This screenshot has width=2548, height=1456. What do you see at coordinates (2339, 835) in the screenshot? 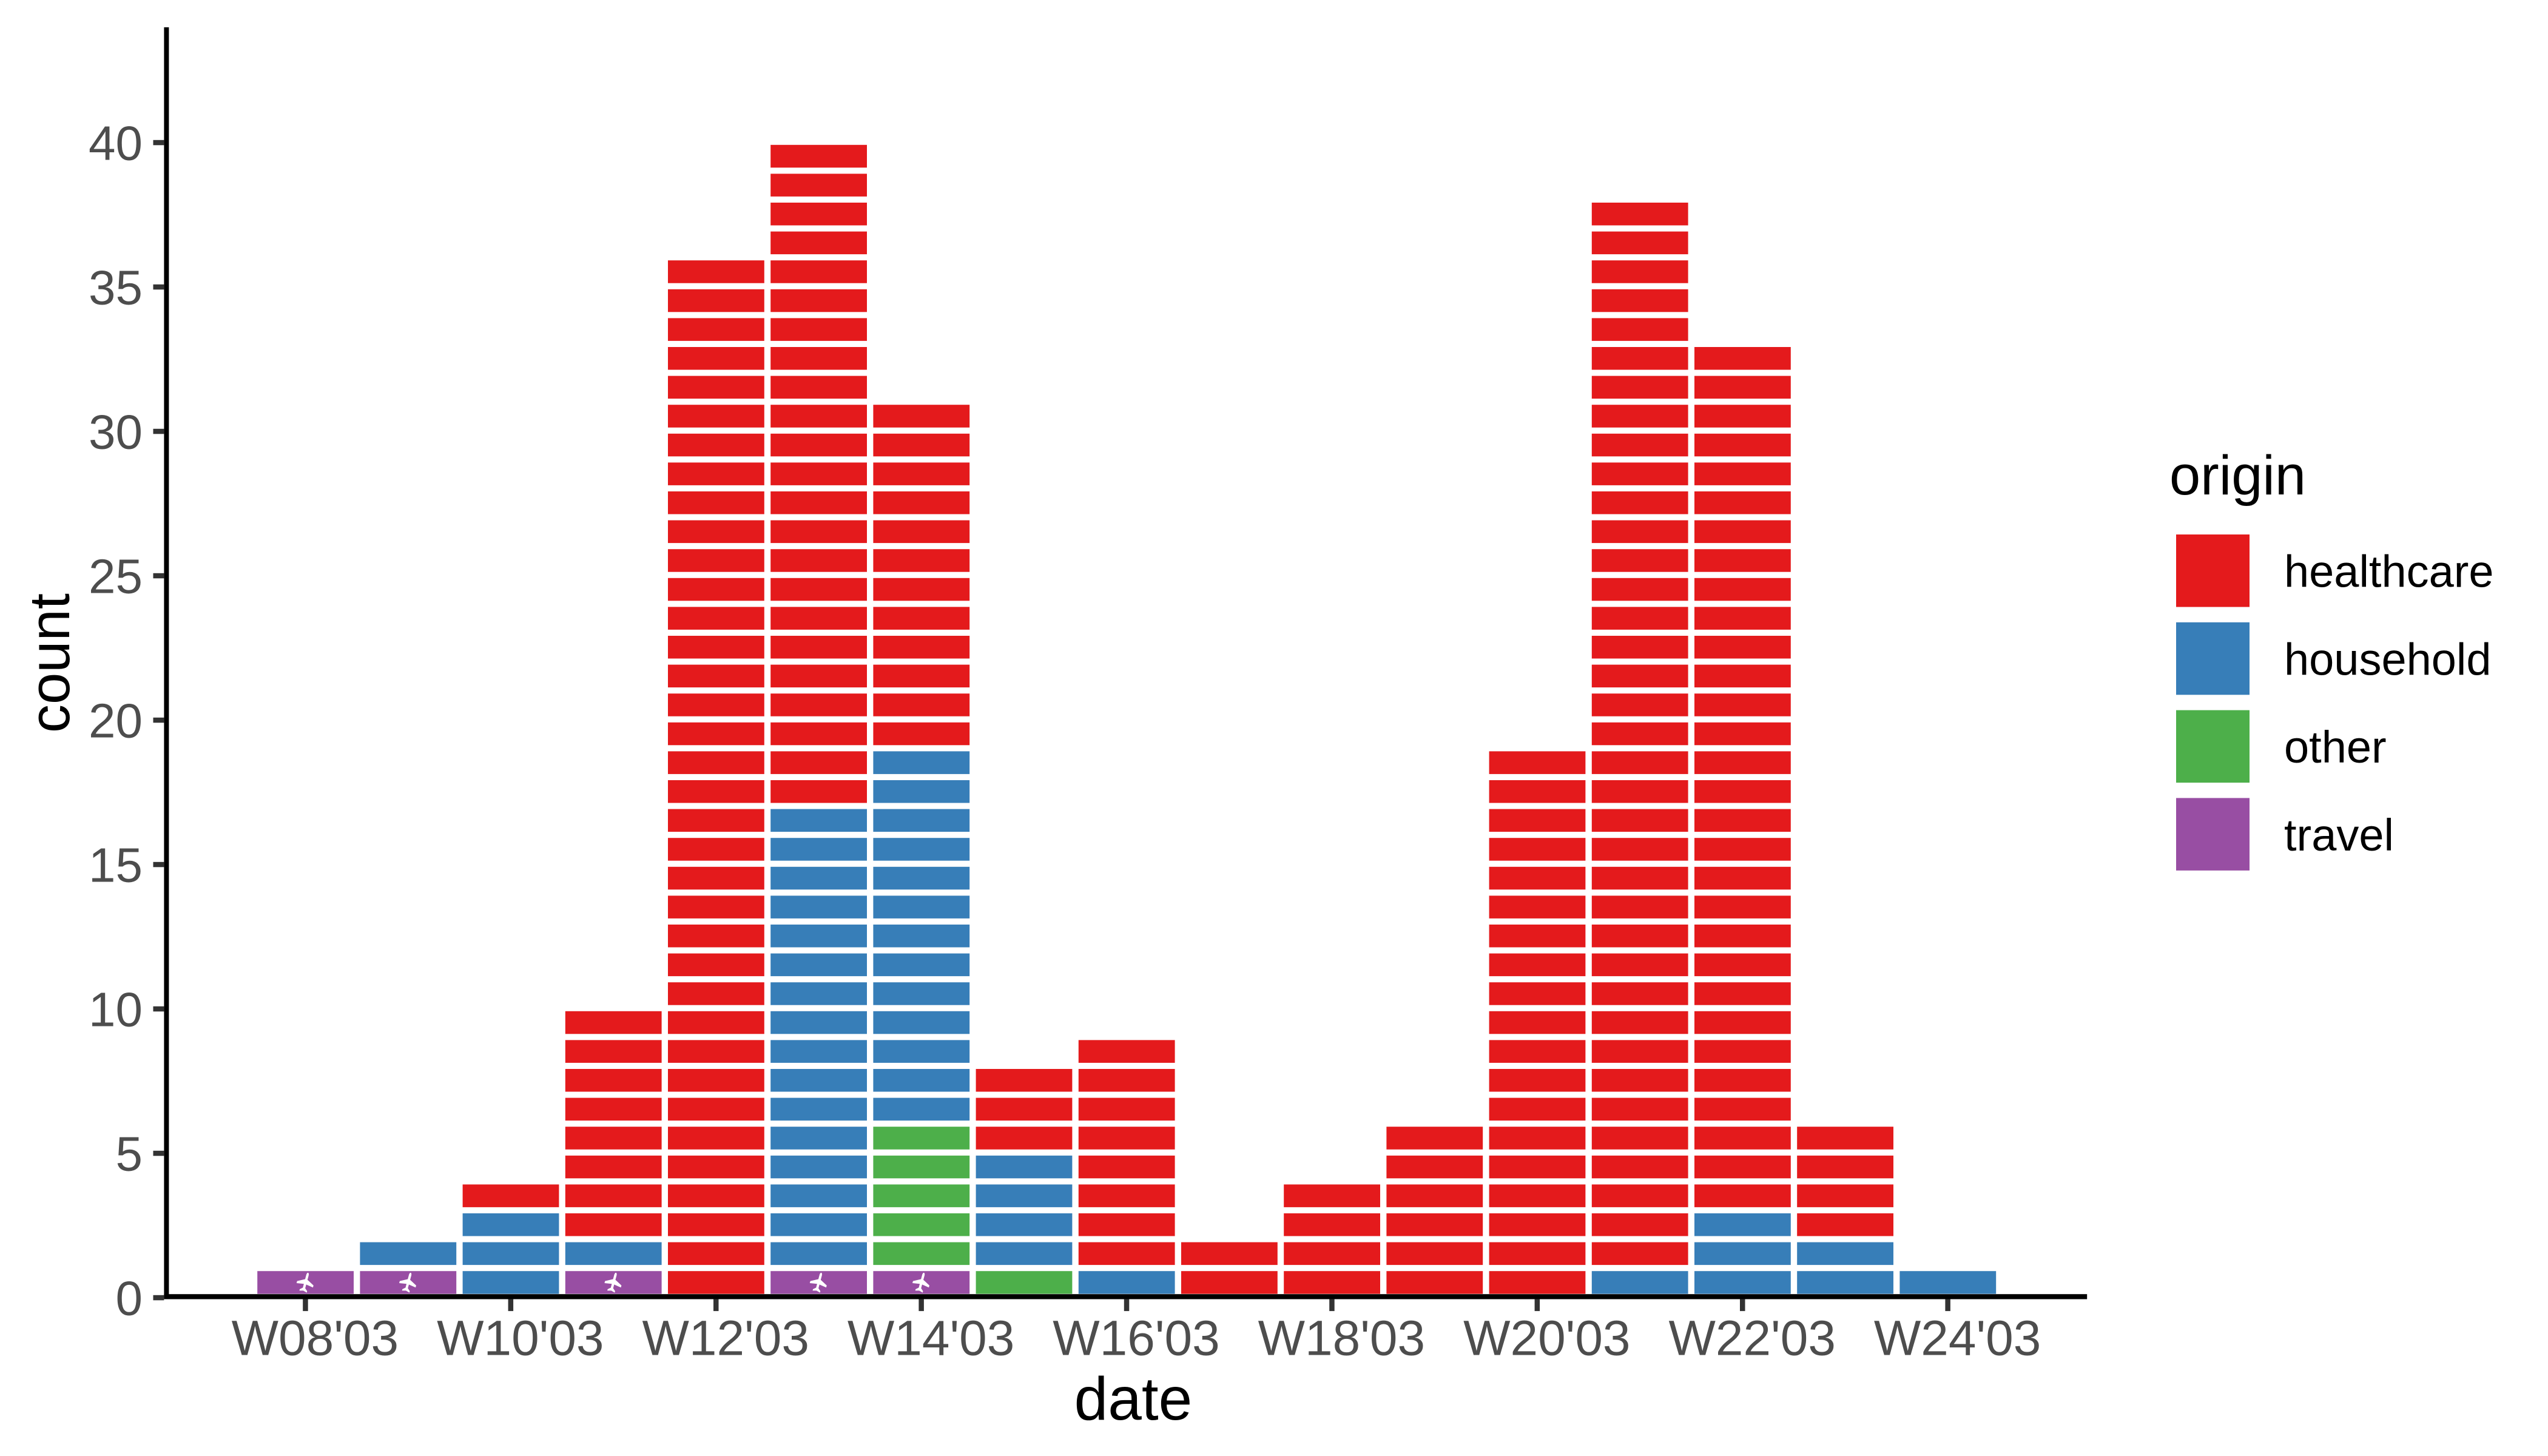
I see `svg-text: travel` at bounding box center [2339, 835].